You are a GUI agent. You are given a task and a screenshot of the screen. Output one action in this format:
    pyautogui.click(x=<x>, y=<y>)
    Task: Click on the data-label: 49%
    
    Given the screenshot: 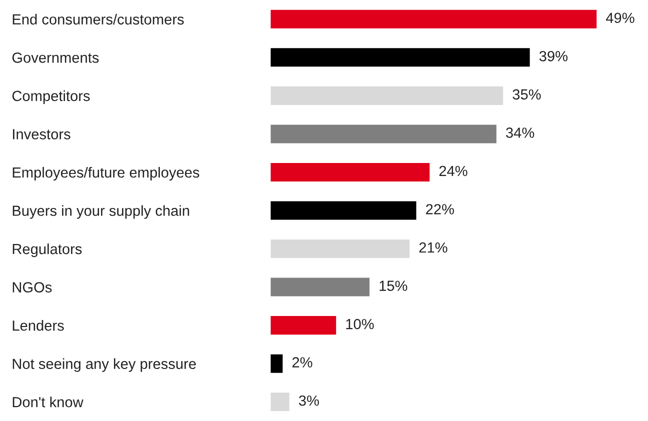 What is the action you would take?
    pyautogui.click(x=620, y=18)
    